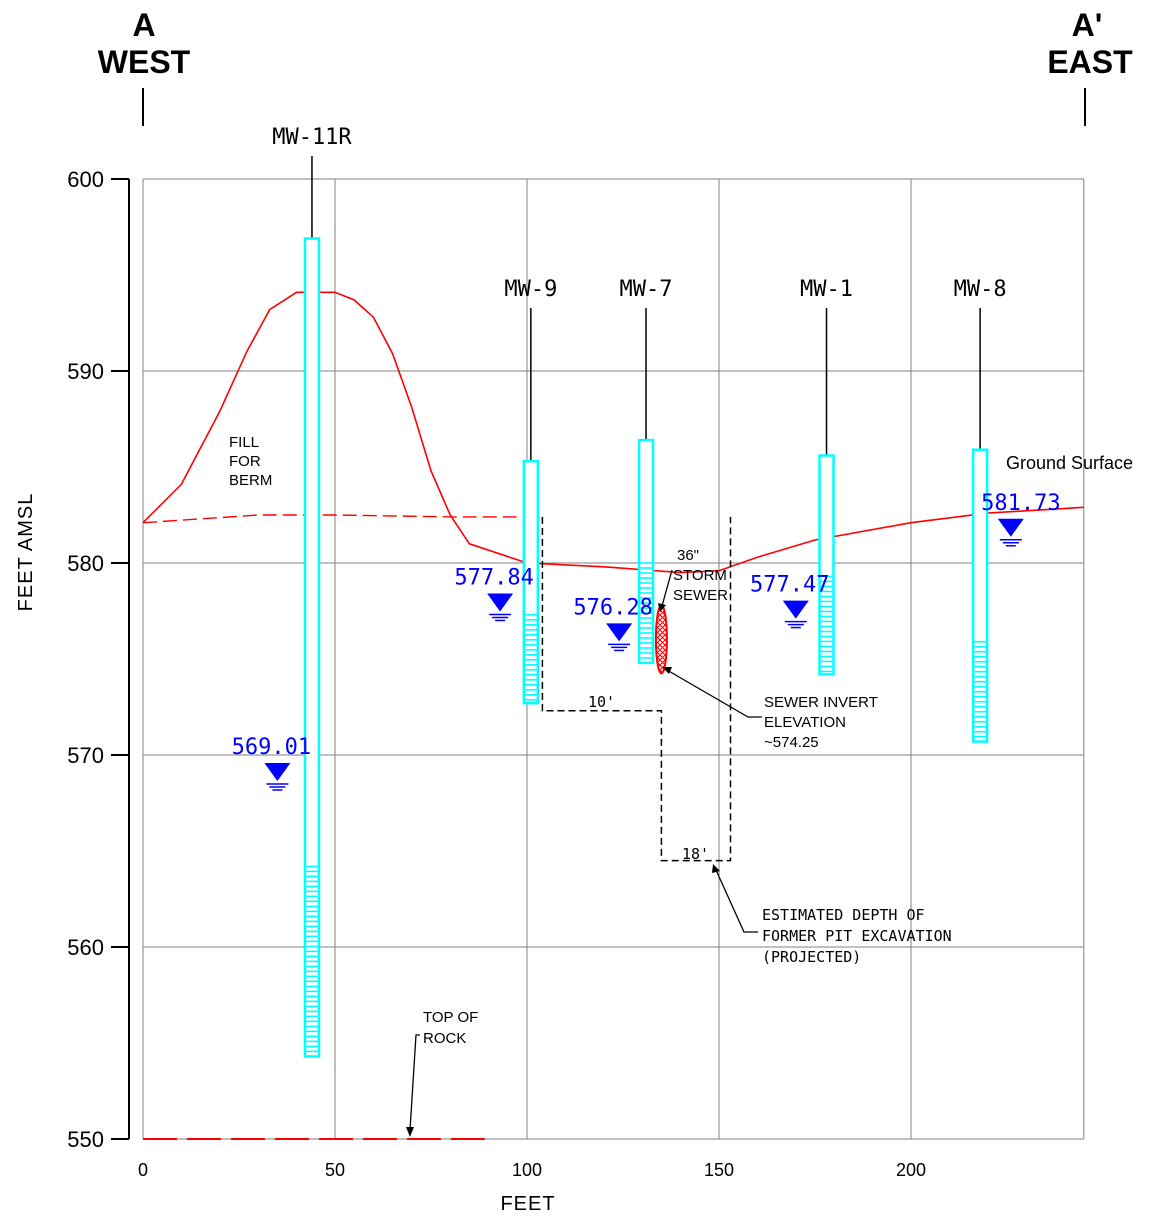 The image size is (1163, 1217). I want to click on east-letter: A', so click(1087, 25).